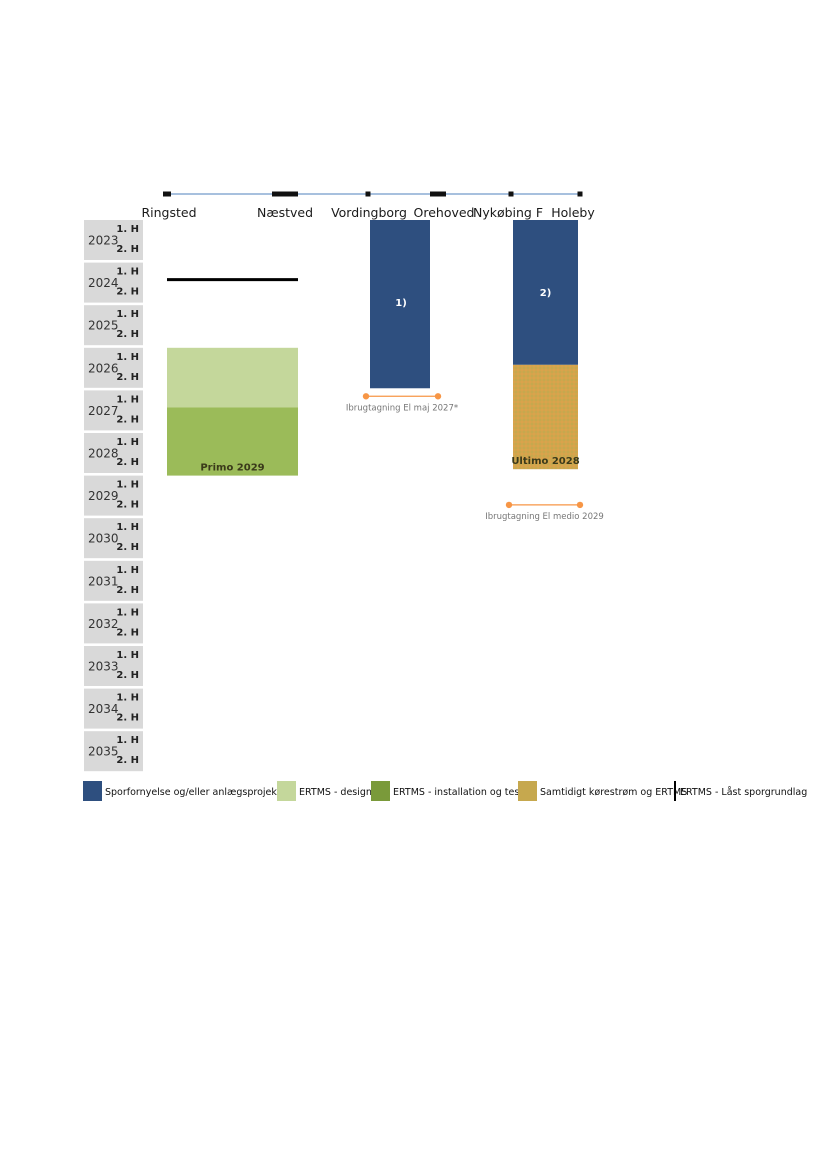 This screenshot has height=1169, width=827. I want to click on legend-label: ERTMS - Låst sporgrundlag, so click(743, 792).